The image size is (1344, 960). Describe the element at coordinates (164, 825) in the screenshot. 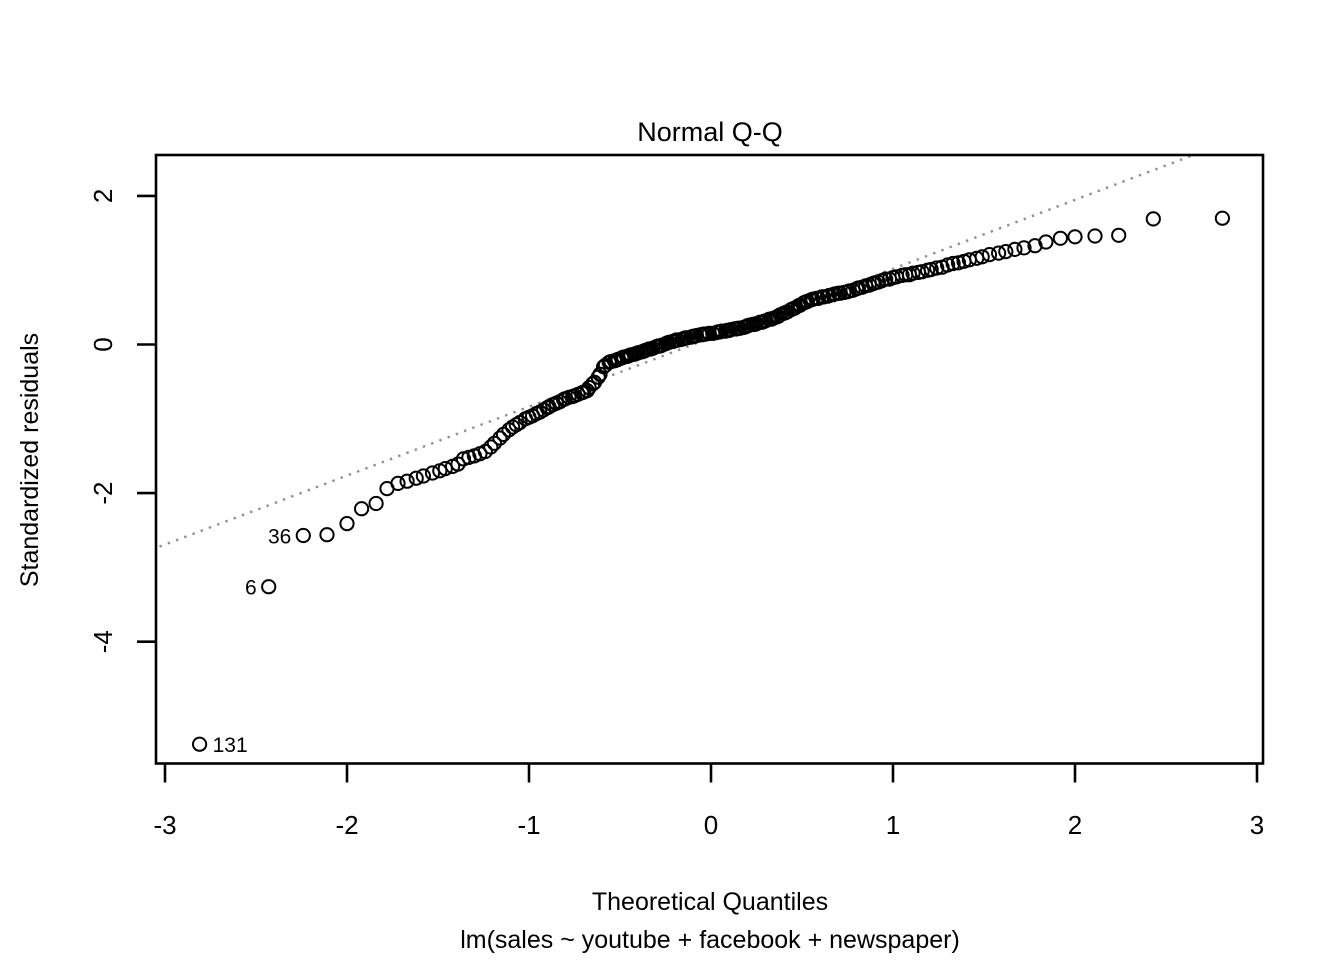

I see `x-tick-label: -3` at that location.